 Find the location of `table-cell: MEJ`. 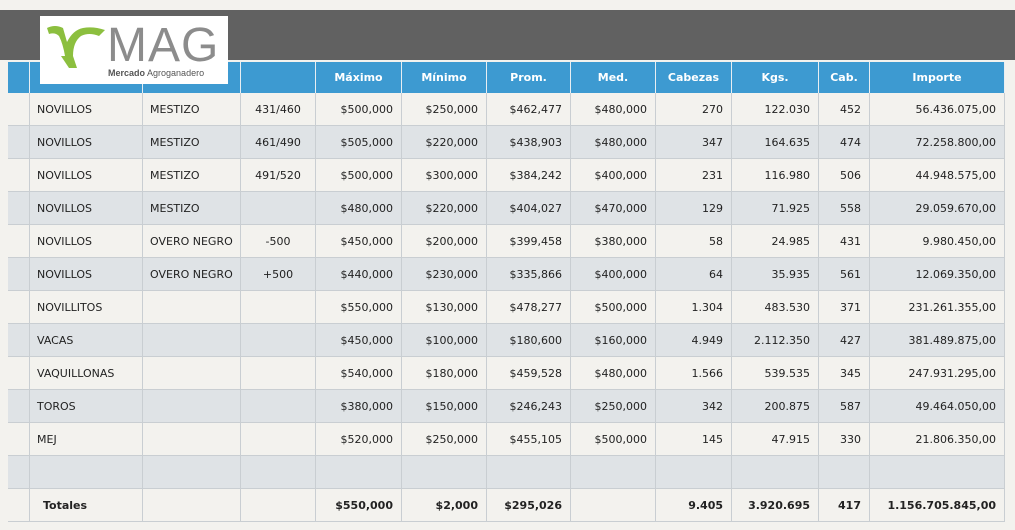

table-cell: MEJ is located at coordinates (86, 439).